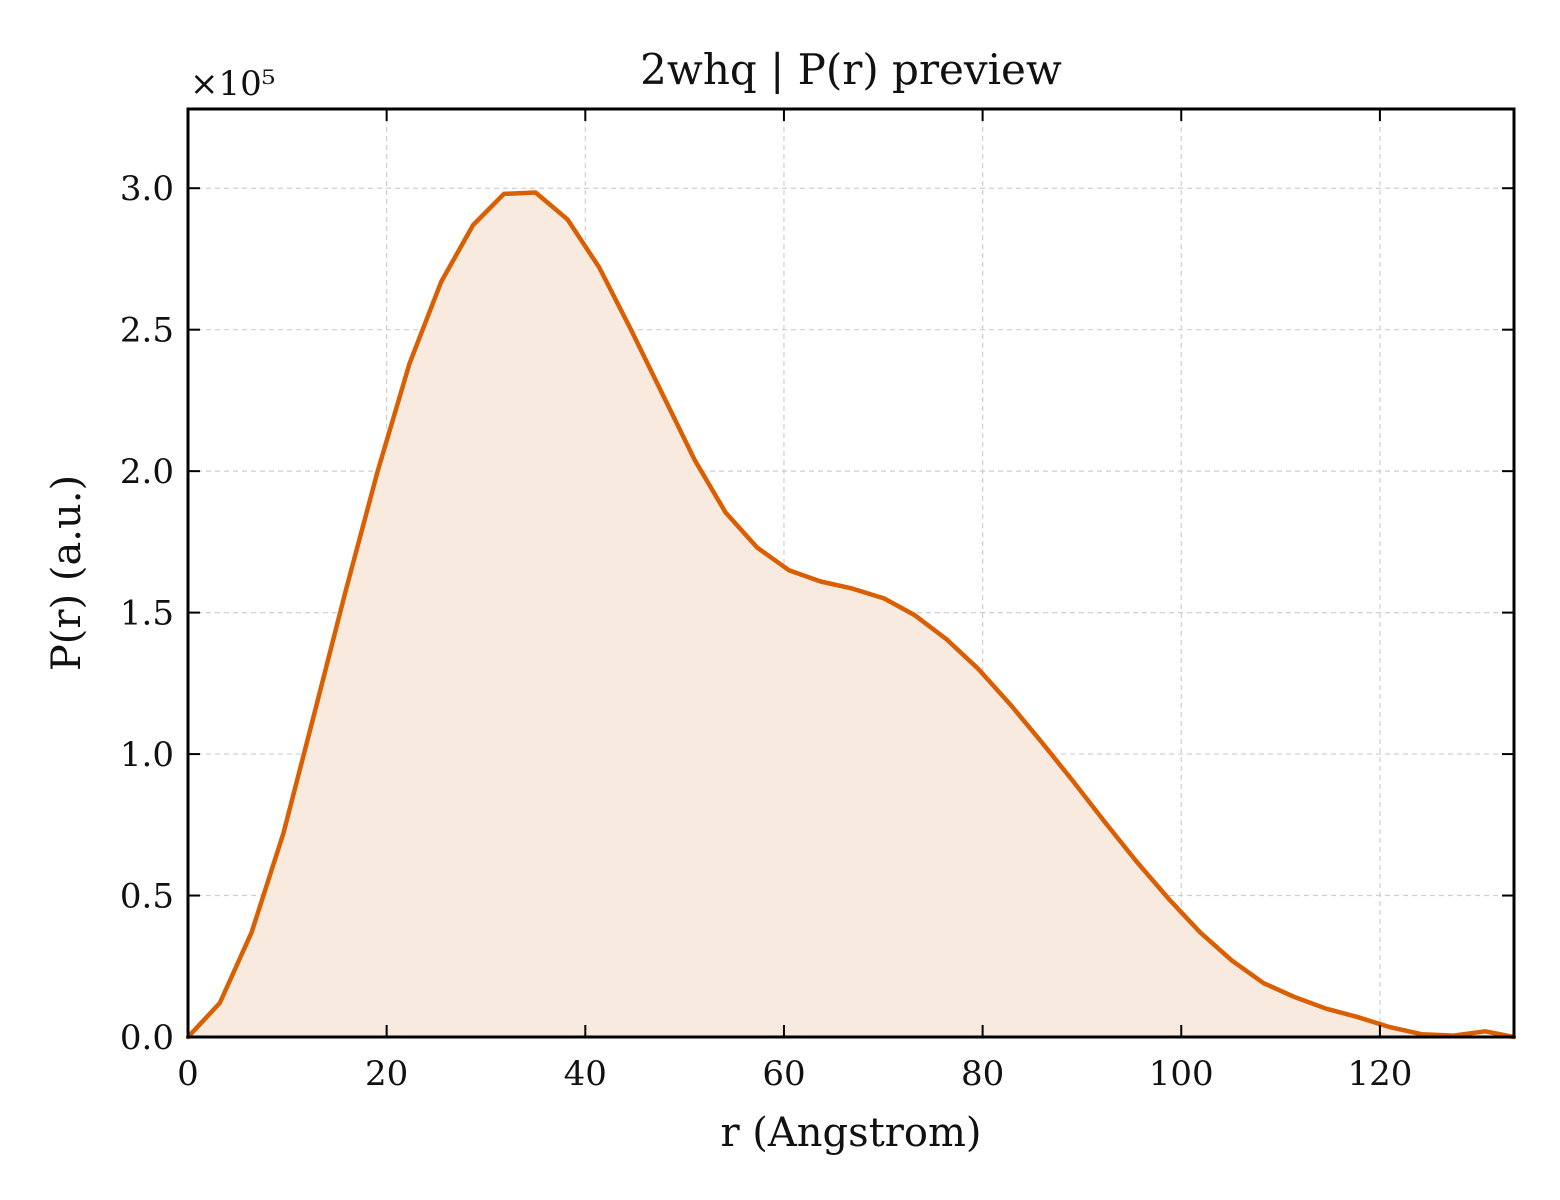 The height and width of the screenshot is (1200, 1560). I want to click on y-tick-label: 0.0, so click(147, 1038).